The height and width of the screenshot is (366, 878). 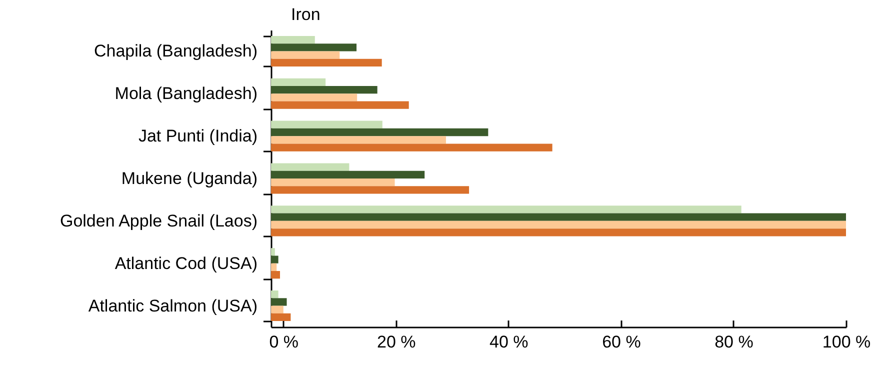 What do you see at coordinates (284, 342) in the screenshot?
I see `x-tick-label: 0 %` at bounding box center [284, 342].